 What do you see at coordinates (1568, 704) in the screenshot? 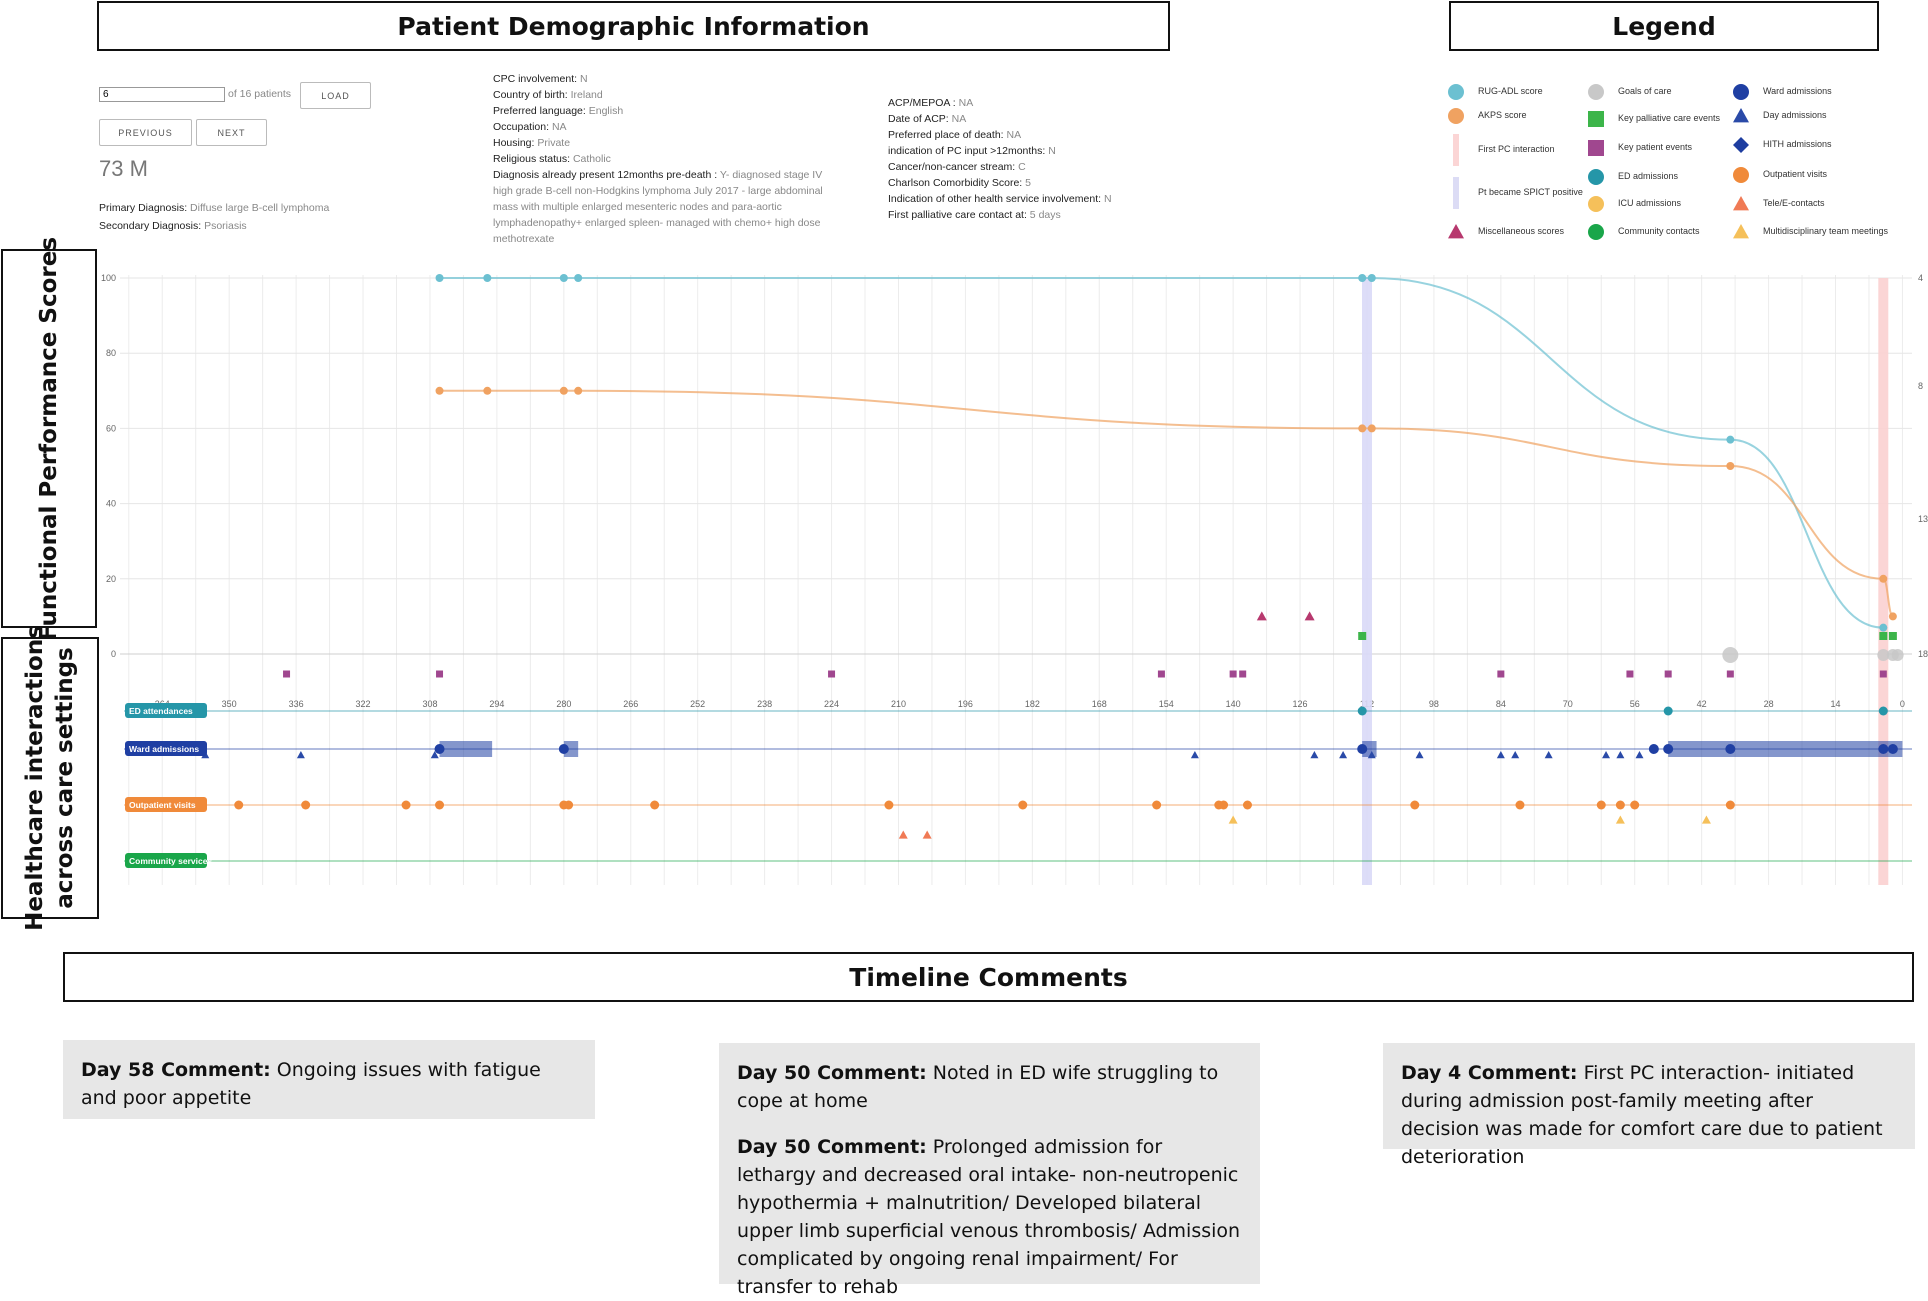
I see `x-tick-label: 70` at bounding box center [1568, 704].